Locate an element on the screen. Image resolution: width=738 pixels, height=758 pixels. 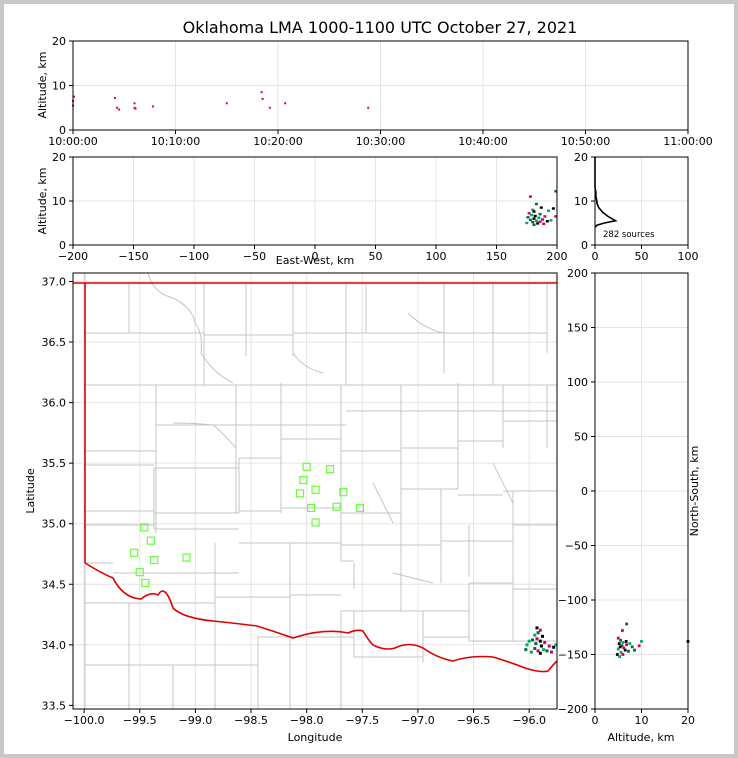
plan-view-x-tick-label: −99.5 is located at coordinates (140, 720).